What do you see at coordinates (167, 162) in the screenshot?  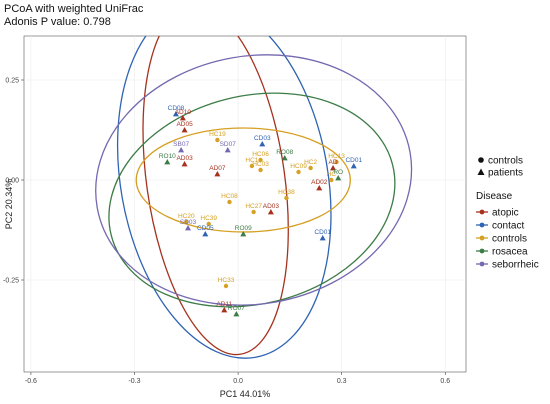 I see `point-ro10` at bounding box center [167, 162].